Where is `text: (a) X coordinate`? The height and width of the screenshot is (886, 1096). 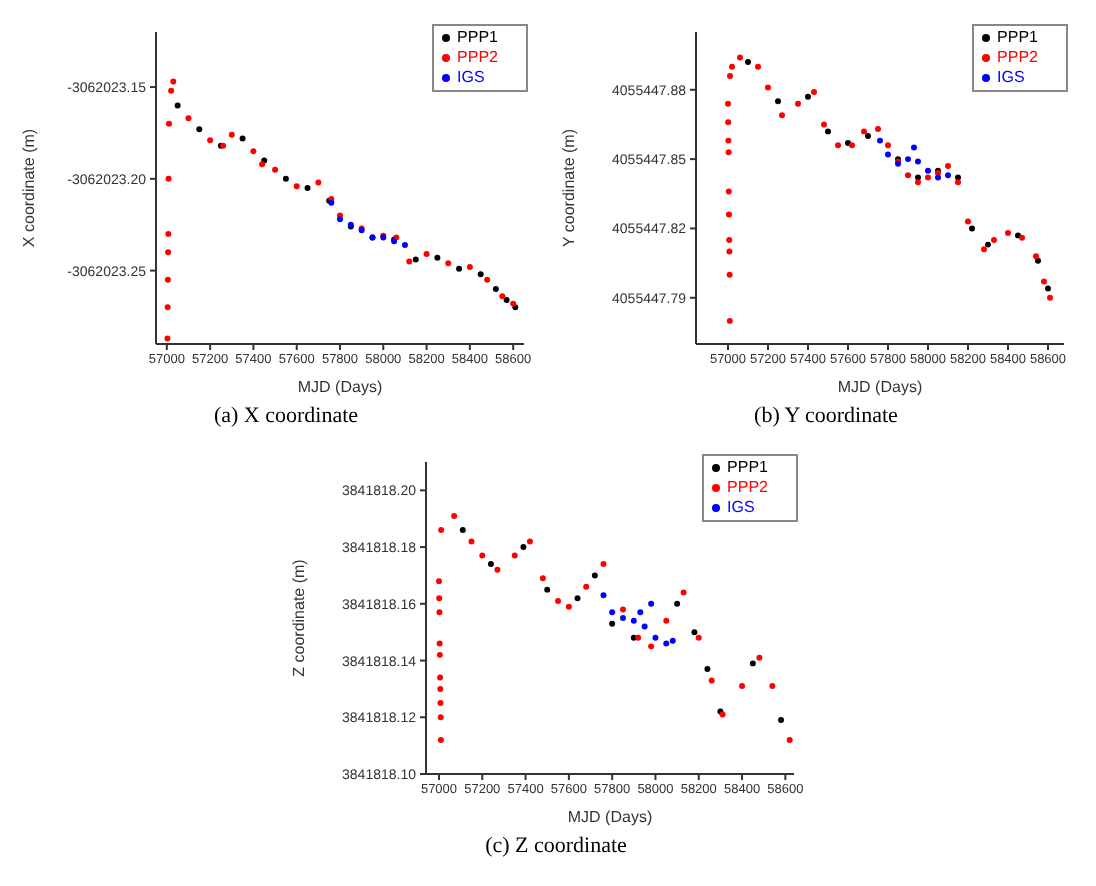 text: (a) X coordinate is located at coordinates (286, 416).